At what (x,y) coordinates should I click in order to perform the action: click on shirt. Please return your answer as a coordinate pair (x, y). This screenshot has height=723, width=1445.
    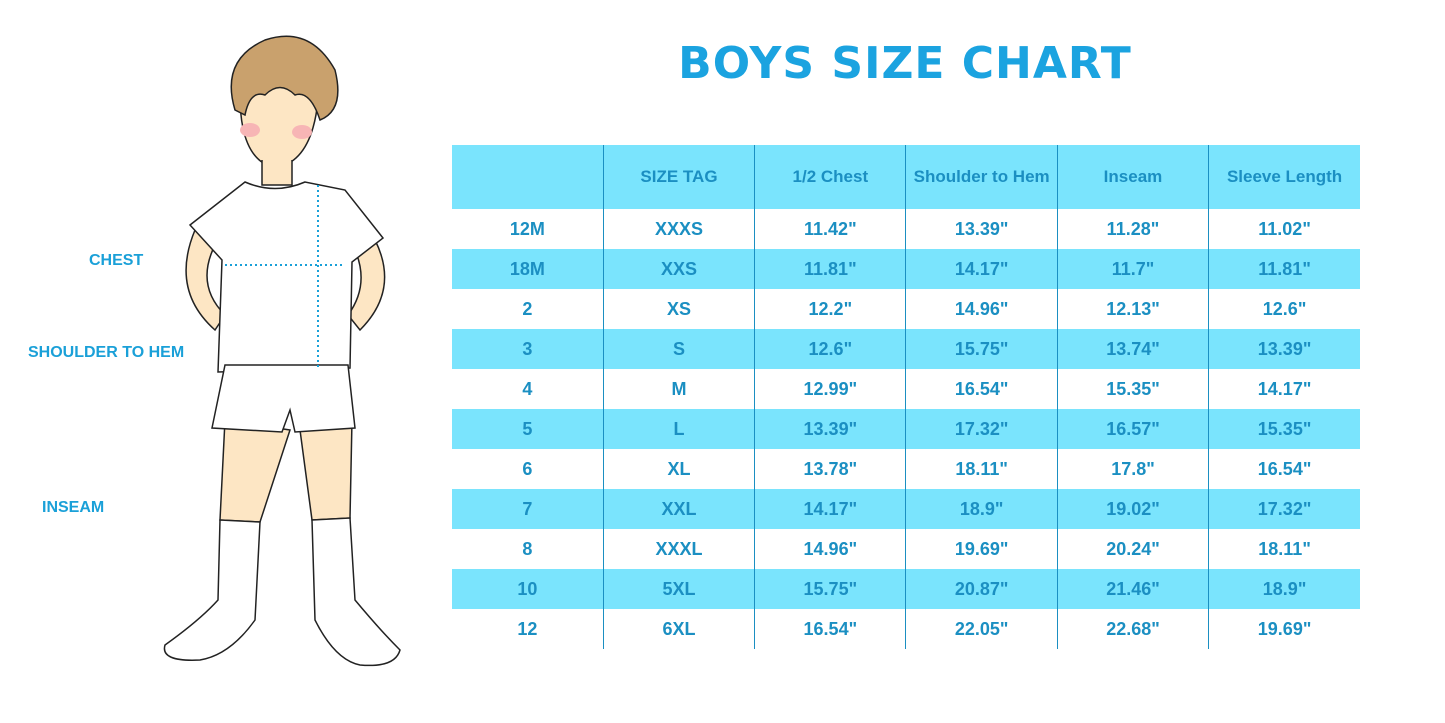
    Looking at the image, I should click on (286, 277).